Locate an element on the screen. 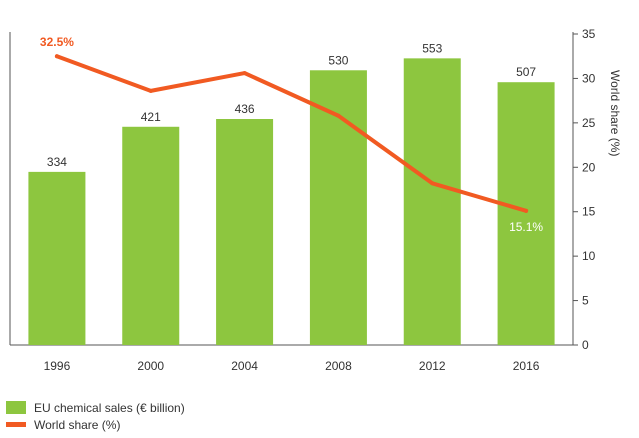 This screenshot has width=639, height=438. bar-label-2000: 421 is located at coordinates (151, 117).